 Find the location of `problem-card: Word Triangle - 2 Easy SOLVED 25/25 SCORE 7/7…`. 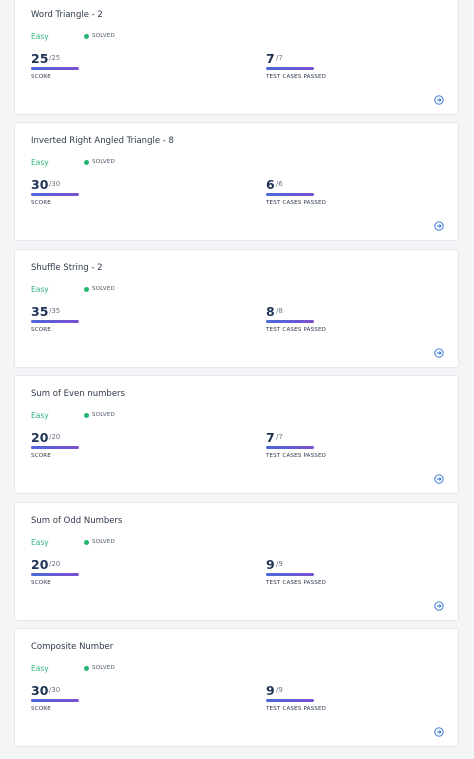

problem-card: Word Triangle - 2 Easy SOLVED 25/25 SCORE 7/7… is located at coordinates (236, 57).